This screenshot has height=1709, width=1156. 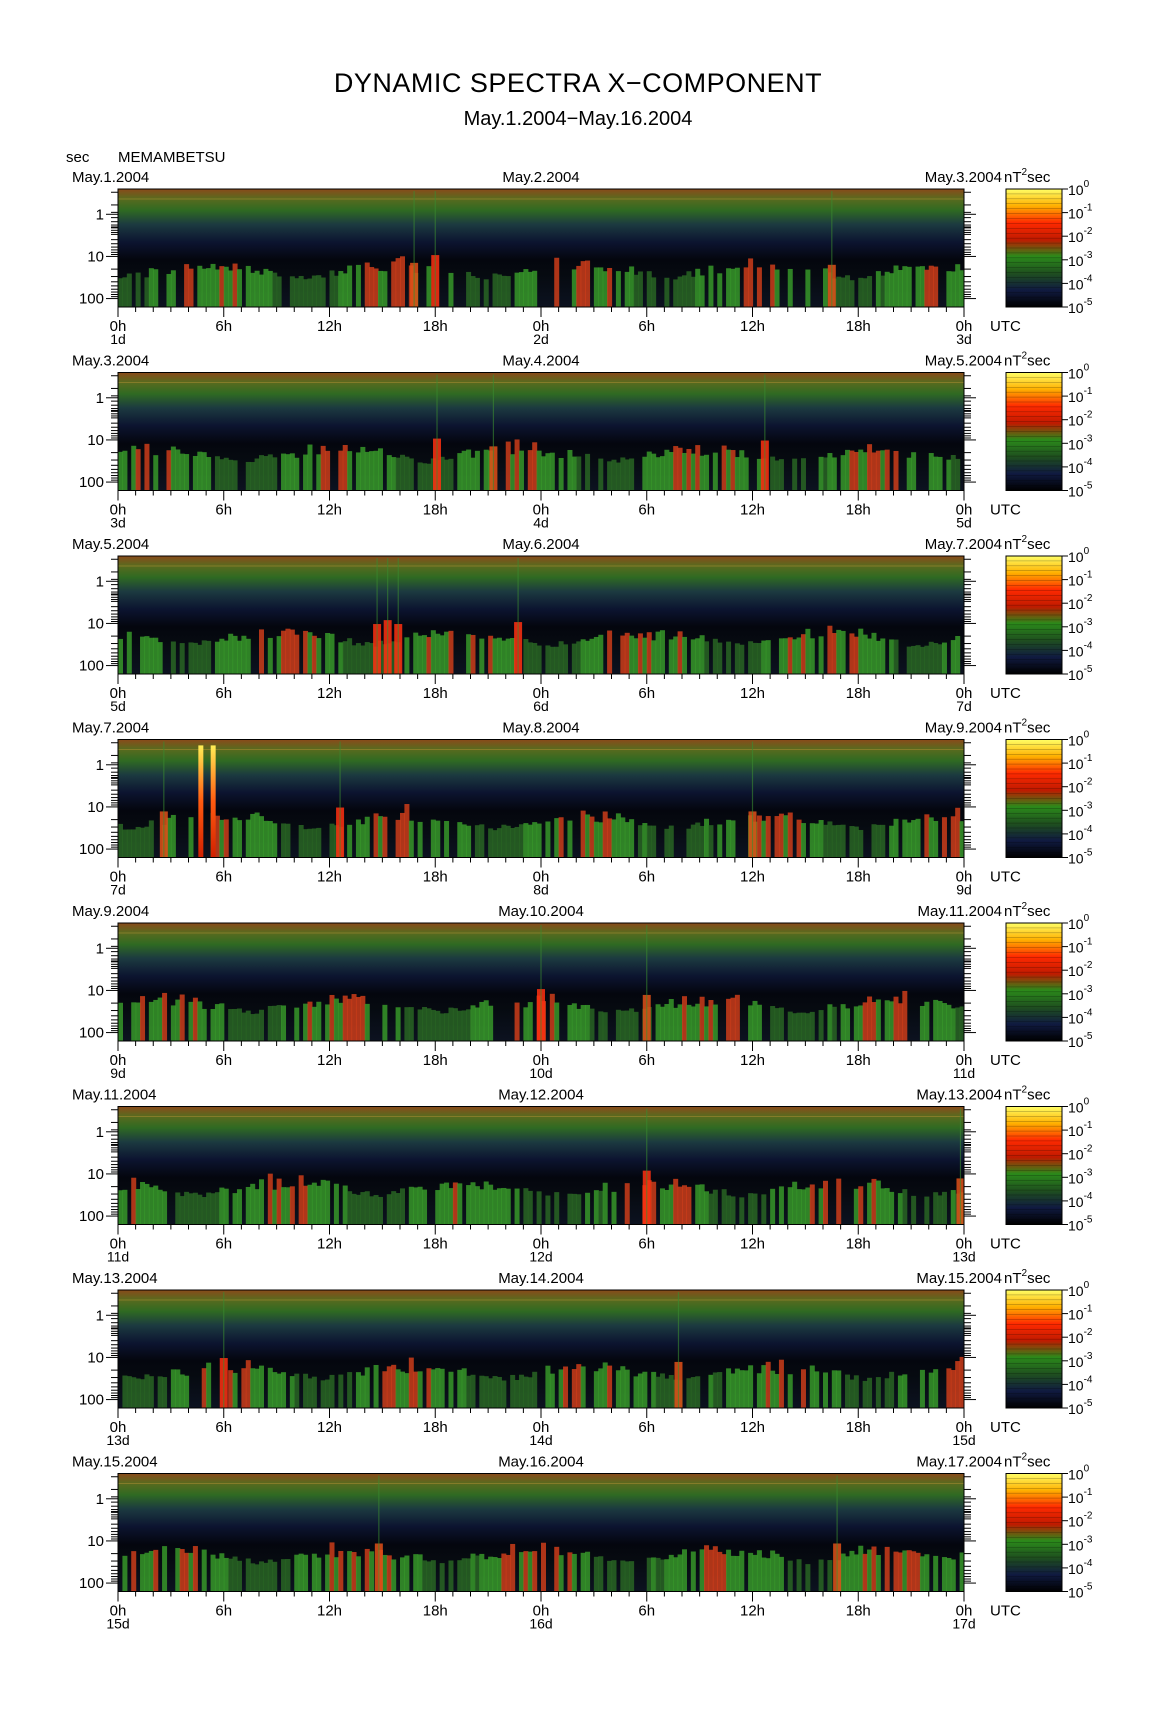 What do you see at coordinates (578, 119) in the screenshot?
I see `chart-subtitle: May.1.2004−May.16.2004` at bounding box center [578, 119].